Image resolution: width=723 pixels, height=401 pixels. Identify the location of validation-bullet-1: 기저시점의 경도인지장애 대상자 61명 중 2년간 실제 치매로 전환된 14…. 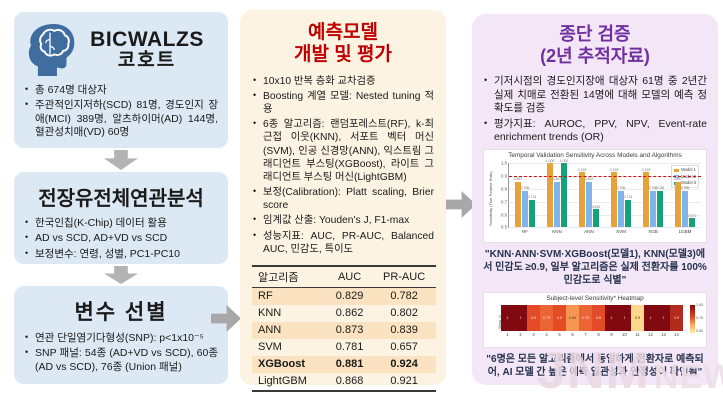
(595, 95).